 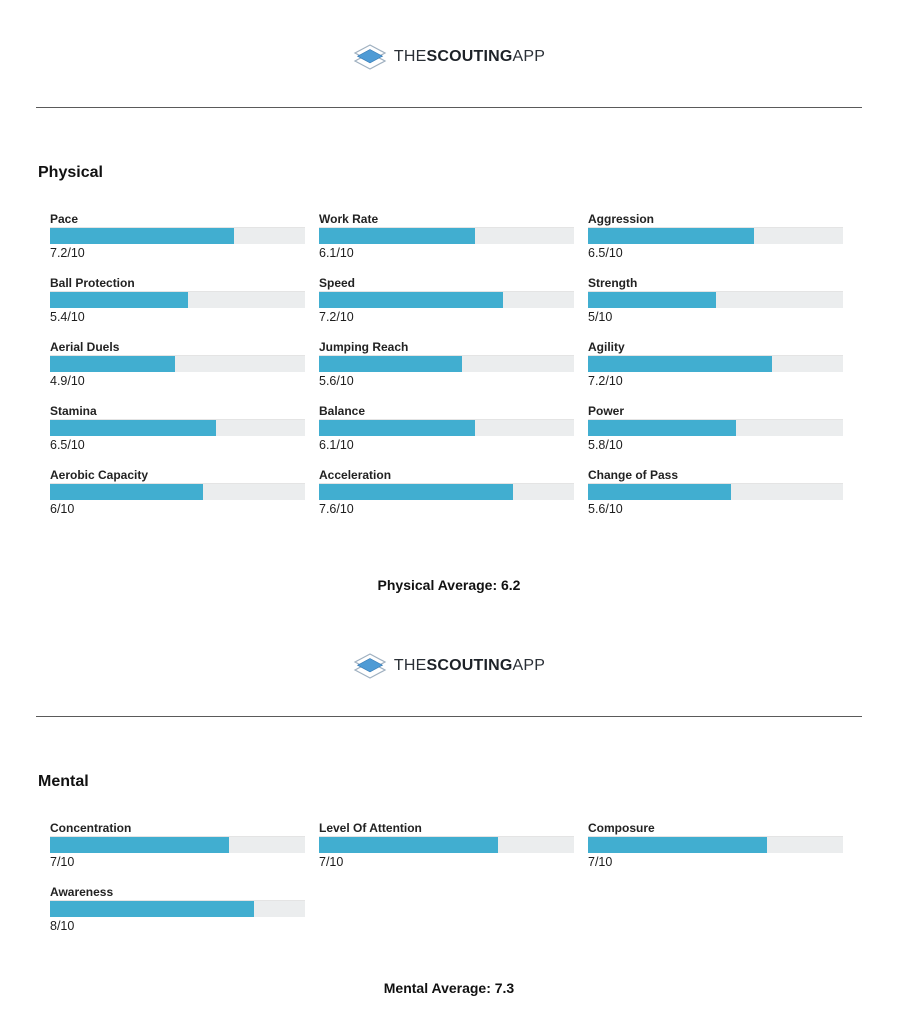 I want to click on attribute-acceleration: Acceleration 7.6/10, so click(x=446, y=492).